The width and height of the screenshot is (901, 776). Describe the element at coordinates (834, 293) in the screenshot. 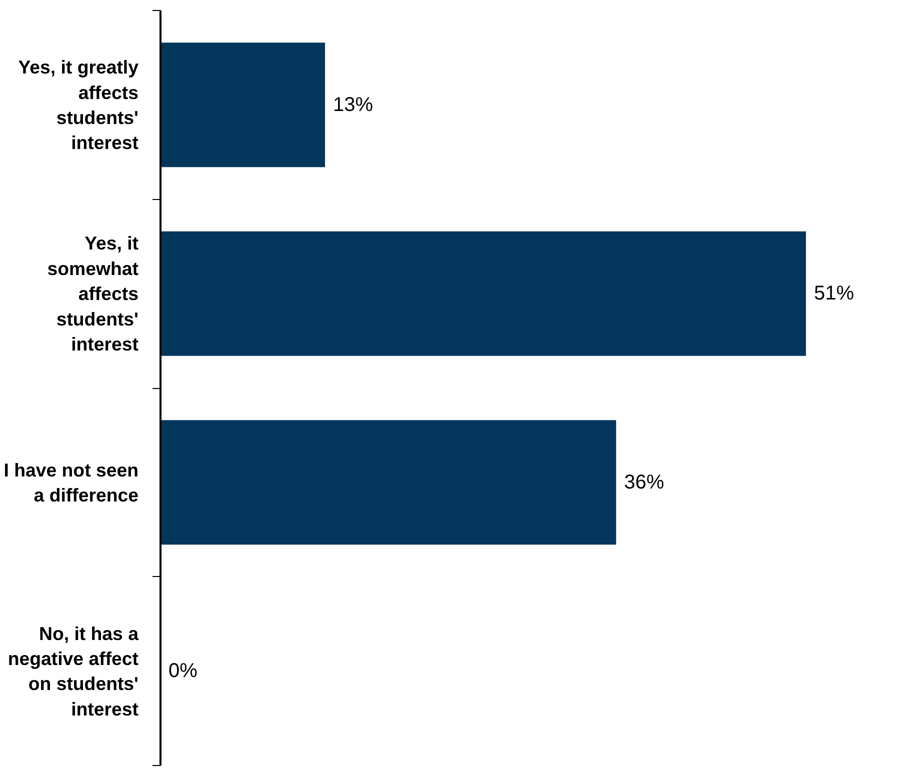

I see `data-label: 51%` at that location.